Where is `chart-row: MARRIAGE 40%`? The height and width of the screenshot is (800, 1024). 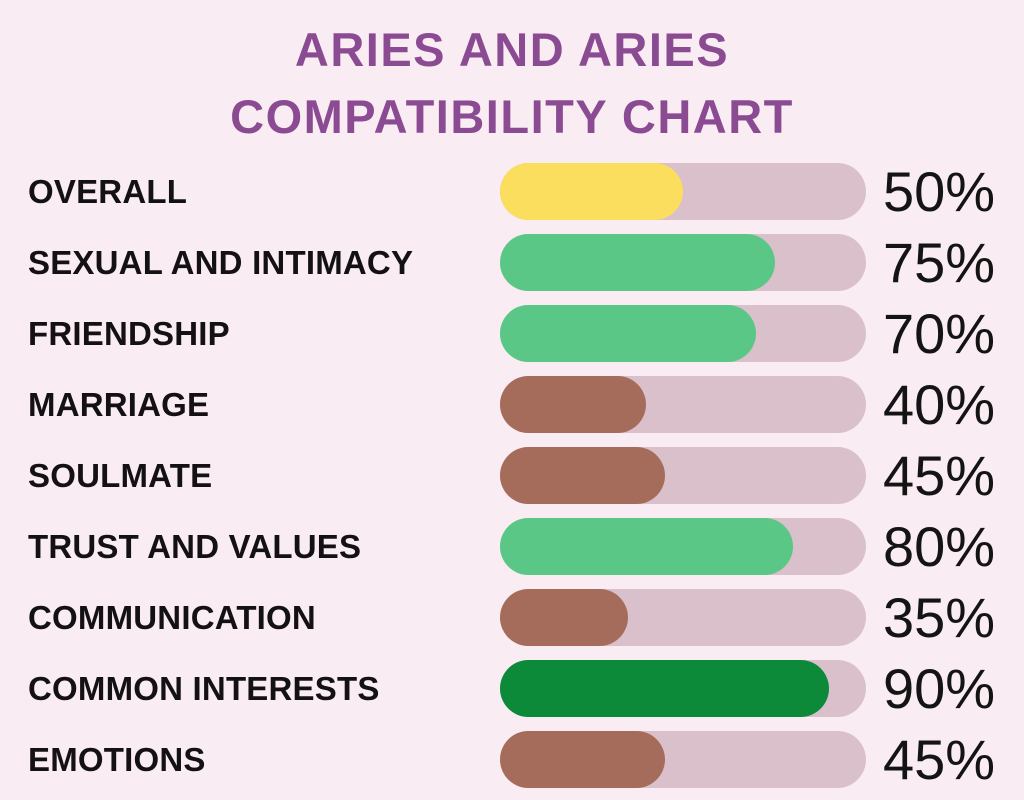
chart-row: MARRIAGE 40% is located at coordinates (512, 404).